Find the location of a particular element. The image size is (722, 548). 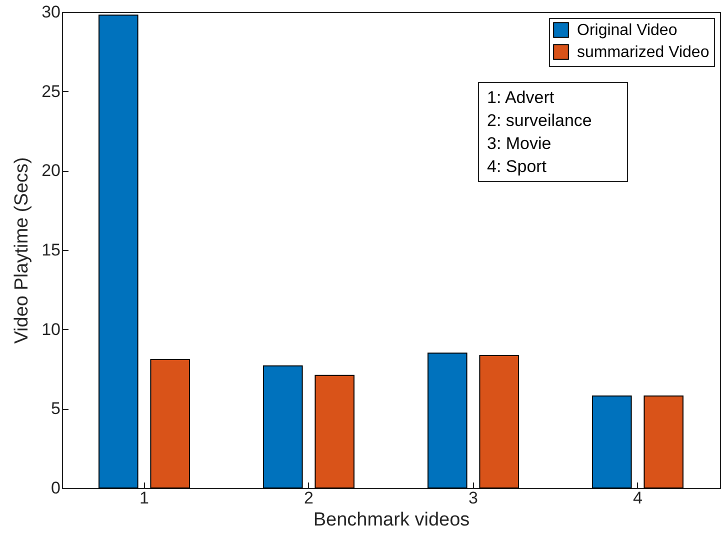

legend-label: summarized Video is located at coordinates (643, 52).